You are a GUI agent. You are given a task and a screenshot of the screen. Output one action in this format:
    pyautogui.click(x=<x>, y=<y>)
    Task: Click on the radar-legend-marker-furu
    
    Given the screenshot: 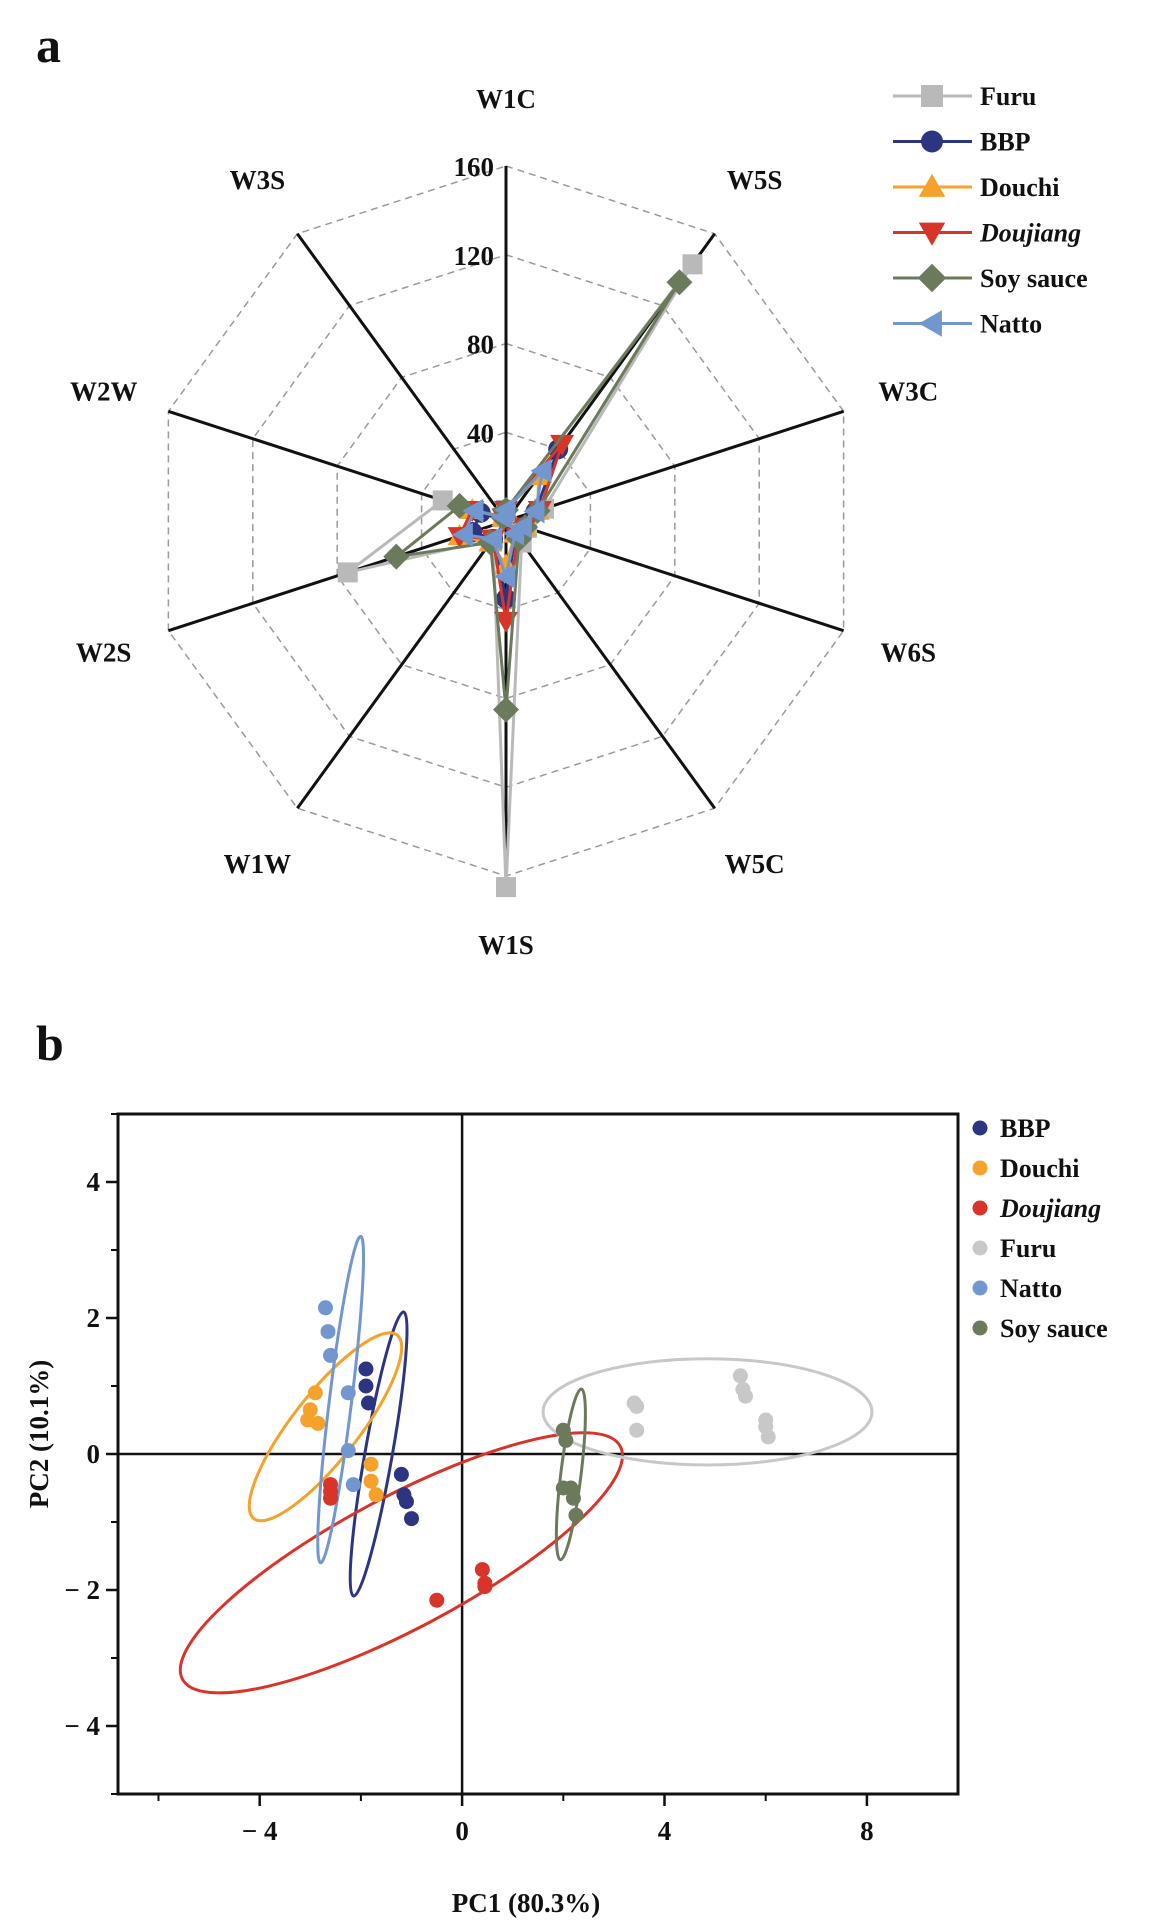 What is the action you would take?
    pyautogui.click(x=932, y=96)
    